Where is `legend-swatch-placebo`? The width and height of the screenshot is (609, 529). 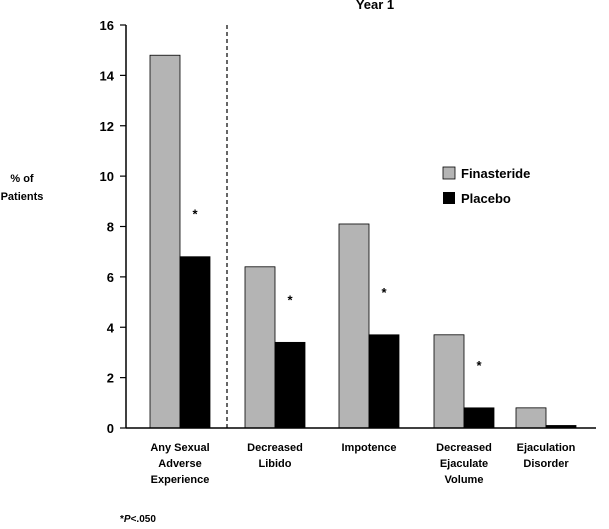 legend-swatch-placebo is located at coordinates (449, 198).